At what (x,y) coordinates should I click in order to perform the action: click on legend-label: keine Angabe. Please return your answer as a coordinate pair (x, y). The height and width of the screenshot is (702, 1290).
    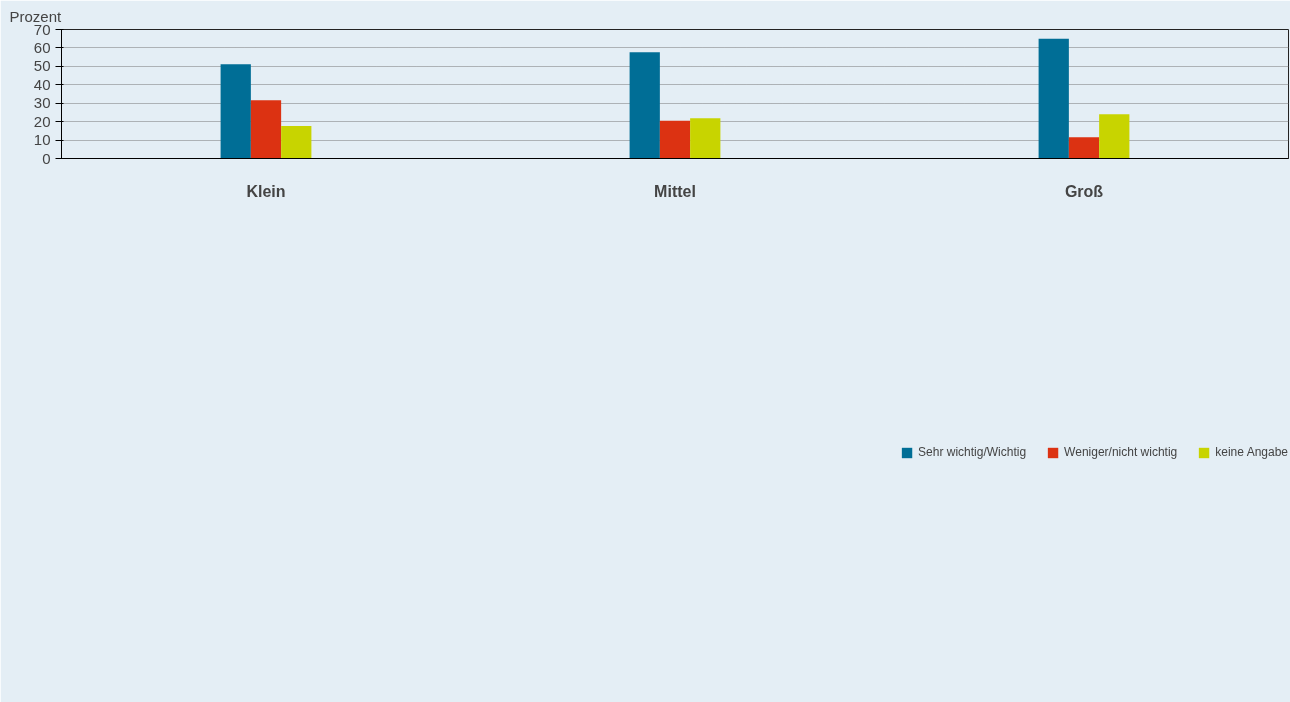
    Looking at the image, I should click on (1251, 452).